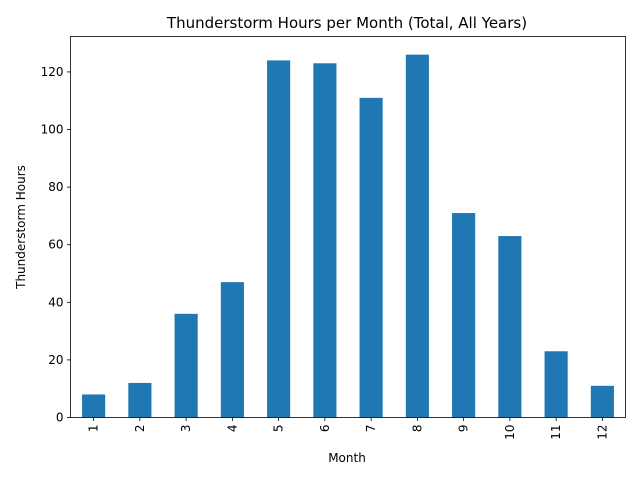 This screenshot has height=480, width=640. What do you see at coordinates (232, 429) in the screenshot?
I see `x-tick-label: 4` at bounding box center [232, 429].